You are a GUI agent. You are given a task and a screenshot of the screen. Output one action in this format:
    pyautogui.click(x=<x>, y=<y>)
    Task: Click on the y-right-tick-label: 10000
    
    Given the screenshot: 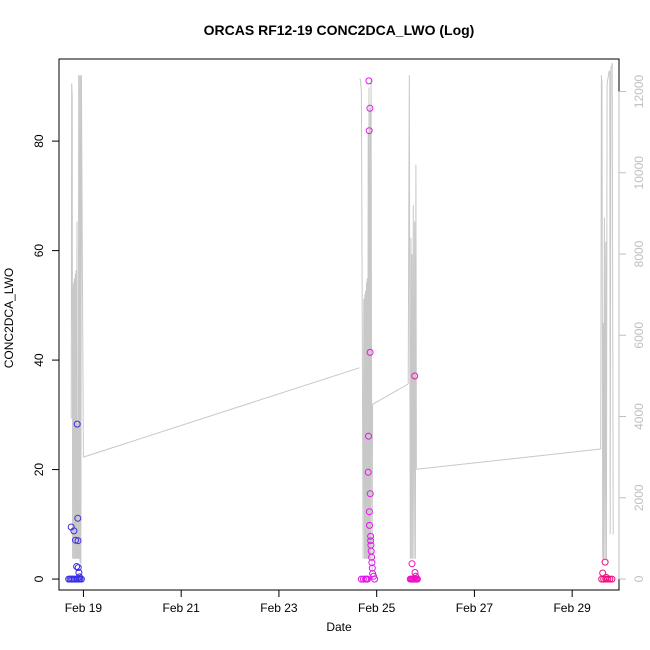 What is the action you would take?
    pyautogui.click(x=639, y=173)
    